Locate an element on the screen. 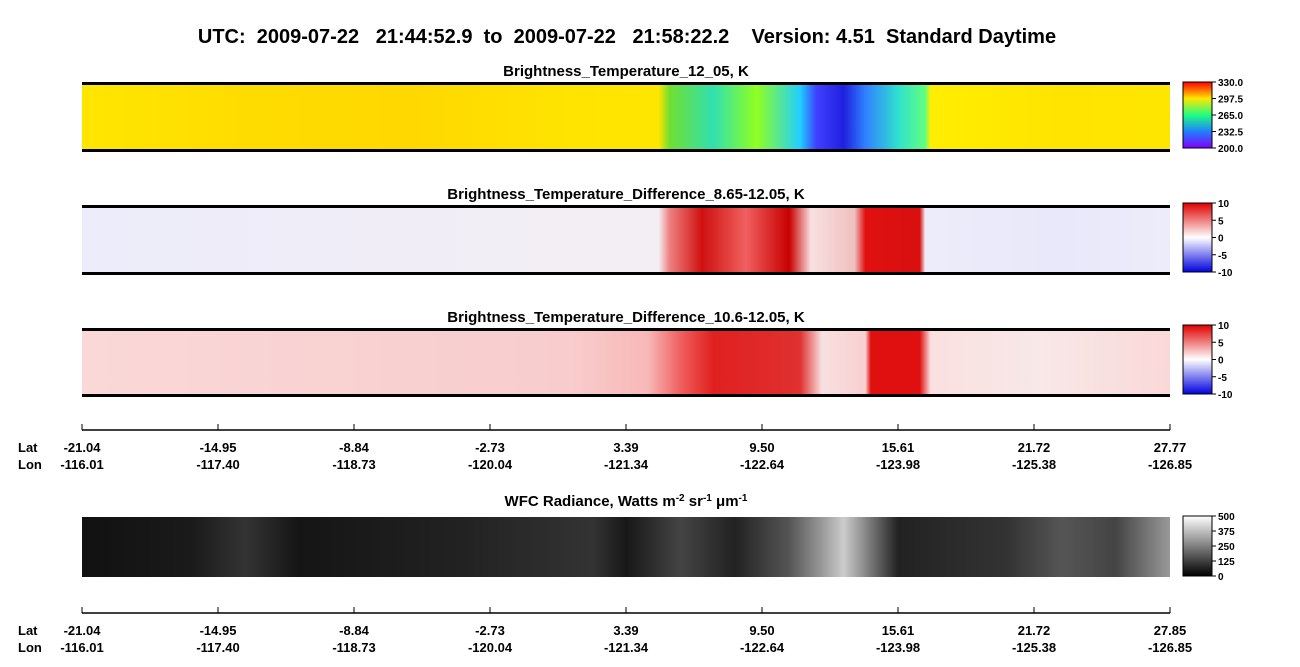 This screenshot has width=1300, height=667. colorbar-label: 330.0 is located at coordinates (1230, 83).